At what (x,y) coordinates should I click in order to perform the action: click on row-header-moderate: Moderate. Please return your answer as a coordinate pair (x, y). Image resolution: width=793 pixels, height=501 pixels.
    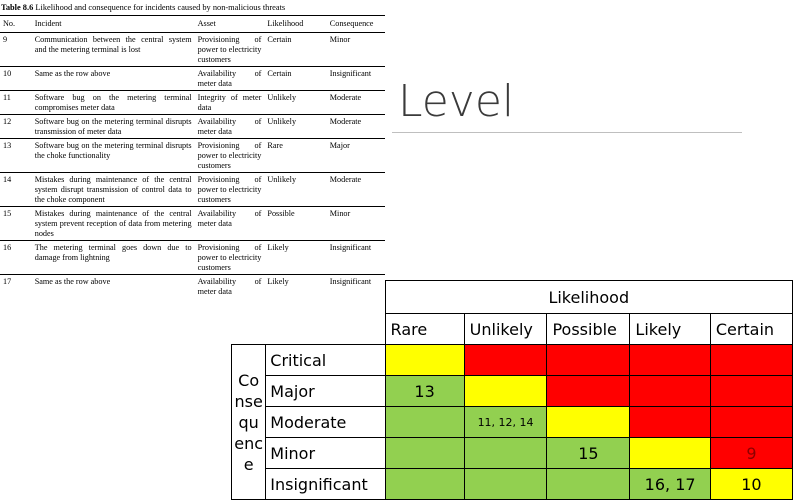
    Looking at the image, I should click on (325, 422).